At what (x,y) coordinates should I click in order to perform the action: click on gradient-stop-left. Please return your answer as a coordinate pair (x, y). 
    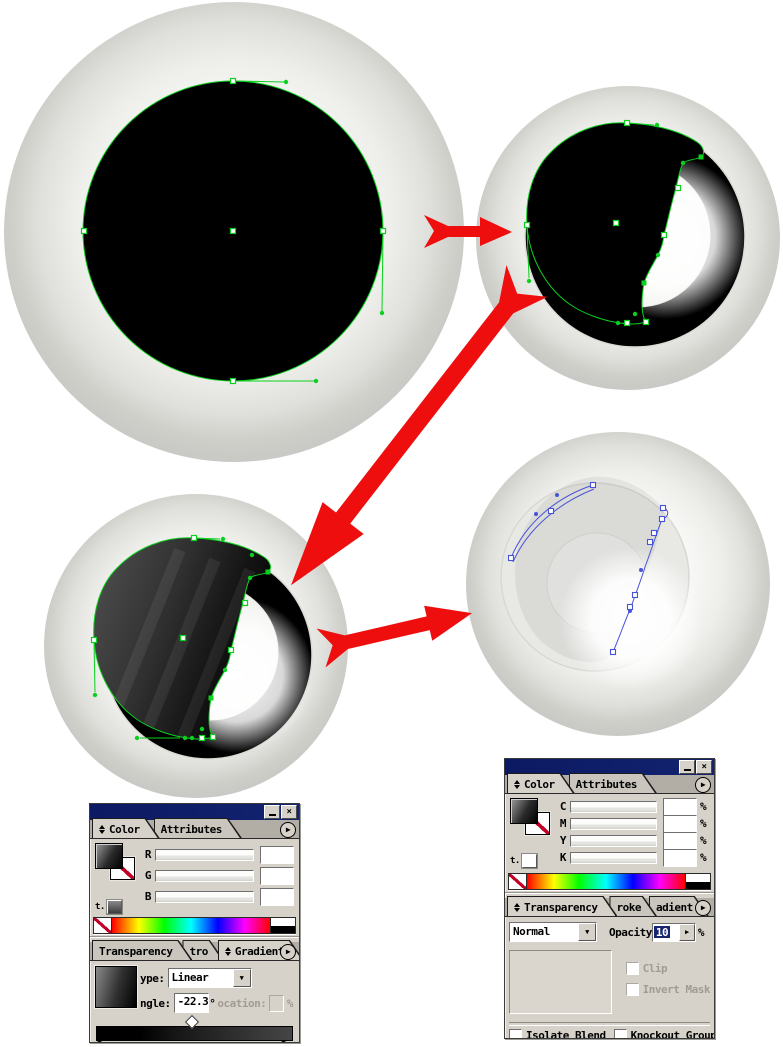
    Looking at the image, I should click on (99, 1041).